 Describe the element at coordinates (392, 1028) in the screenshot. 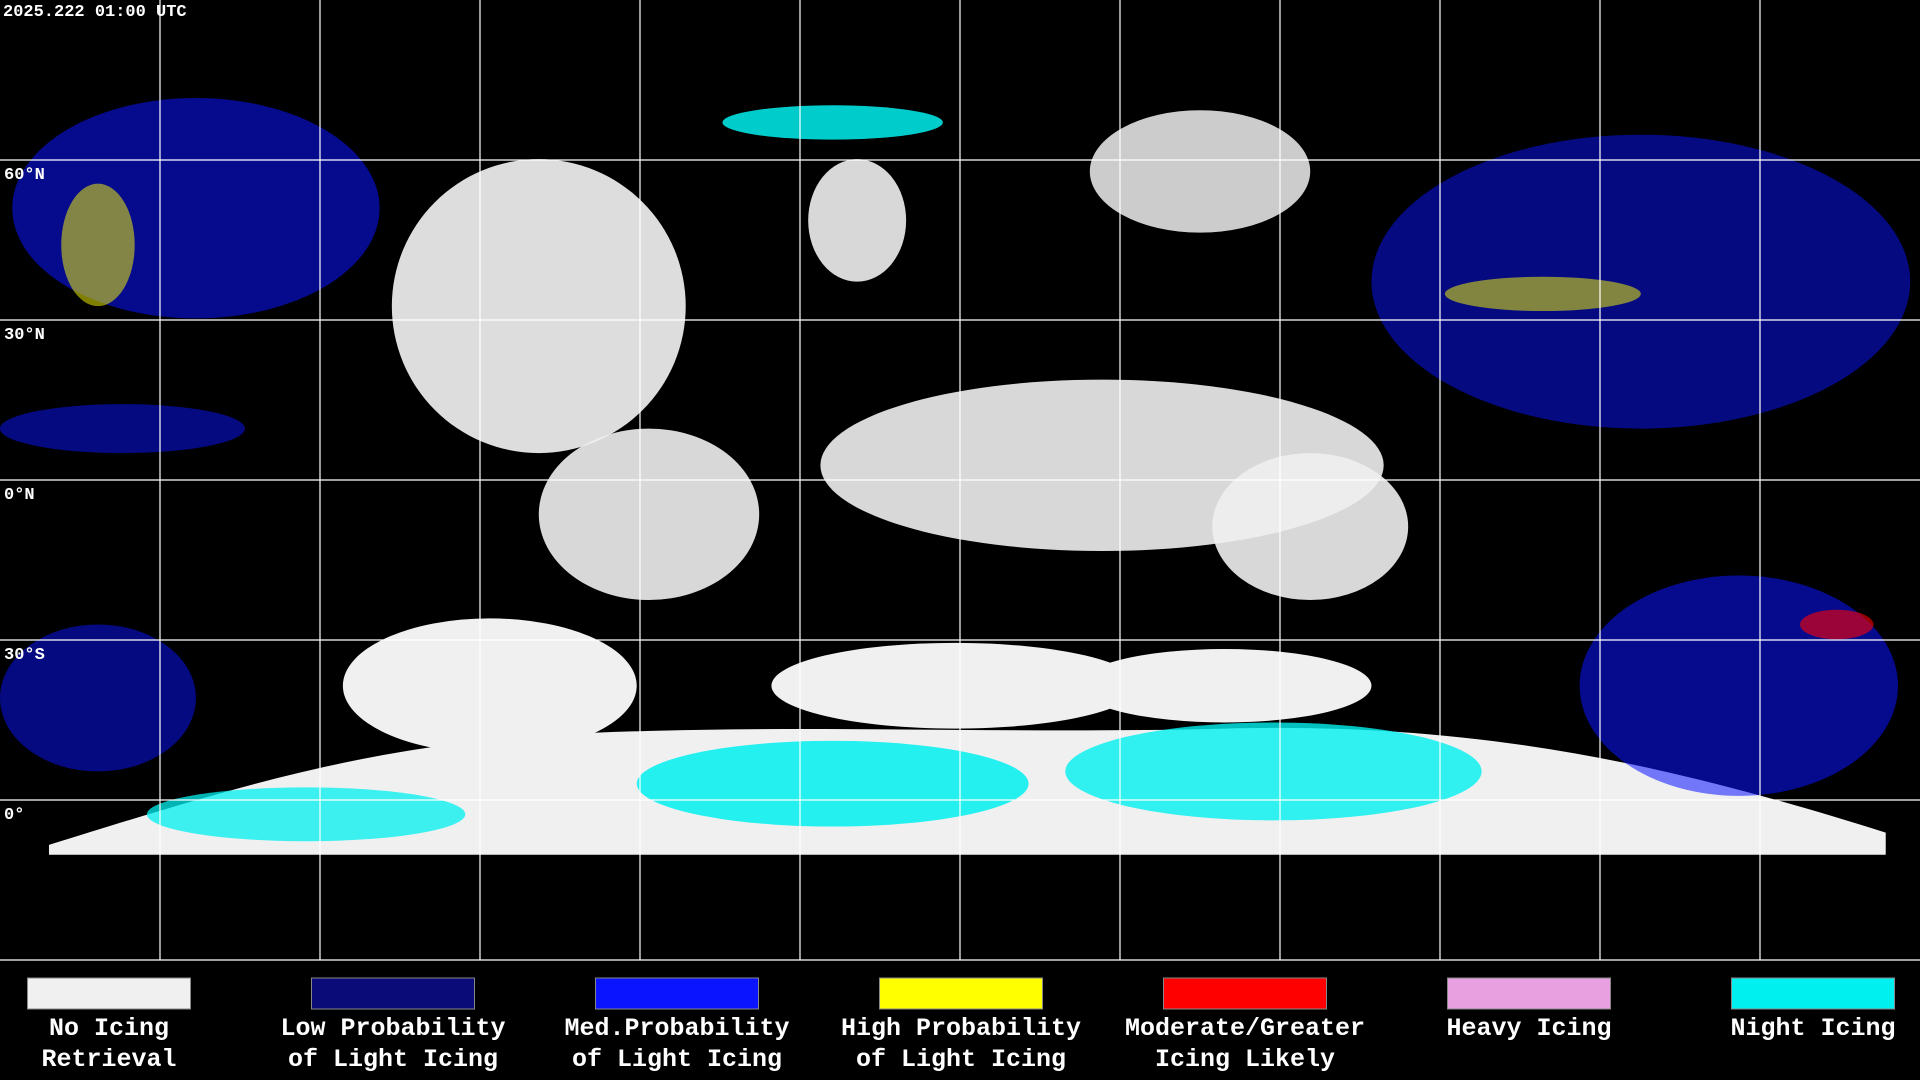

I see `legend-label: Low Probability` at that location.